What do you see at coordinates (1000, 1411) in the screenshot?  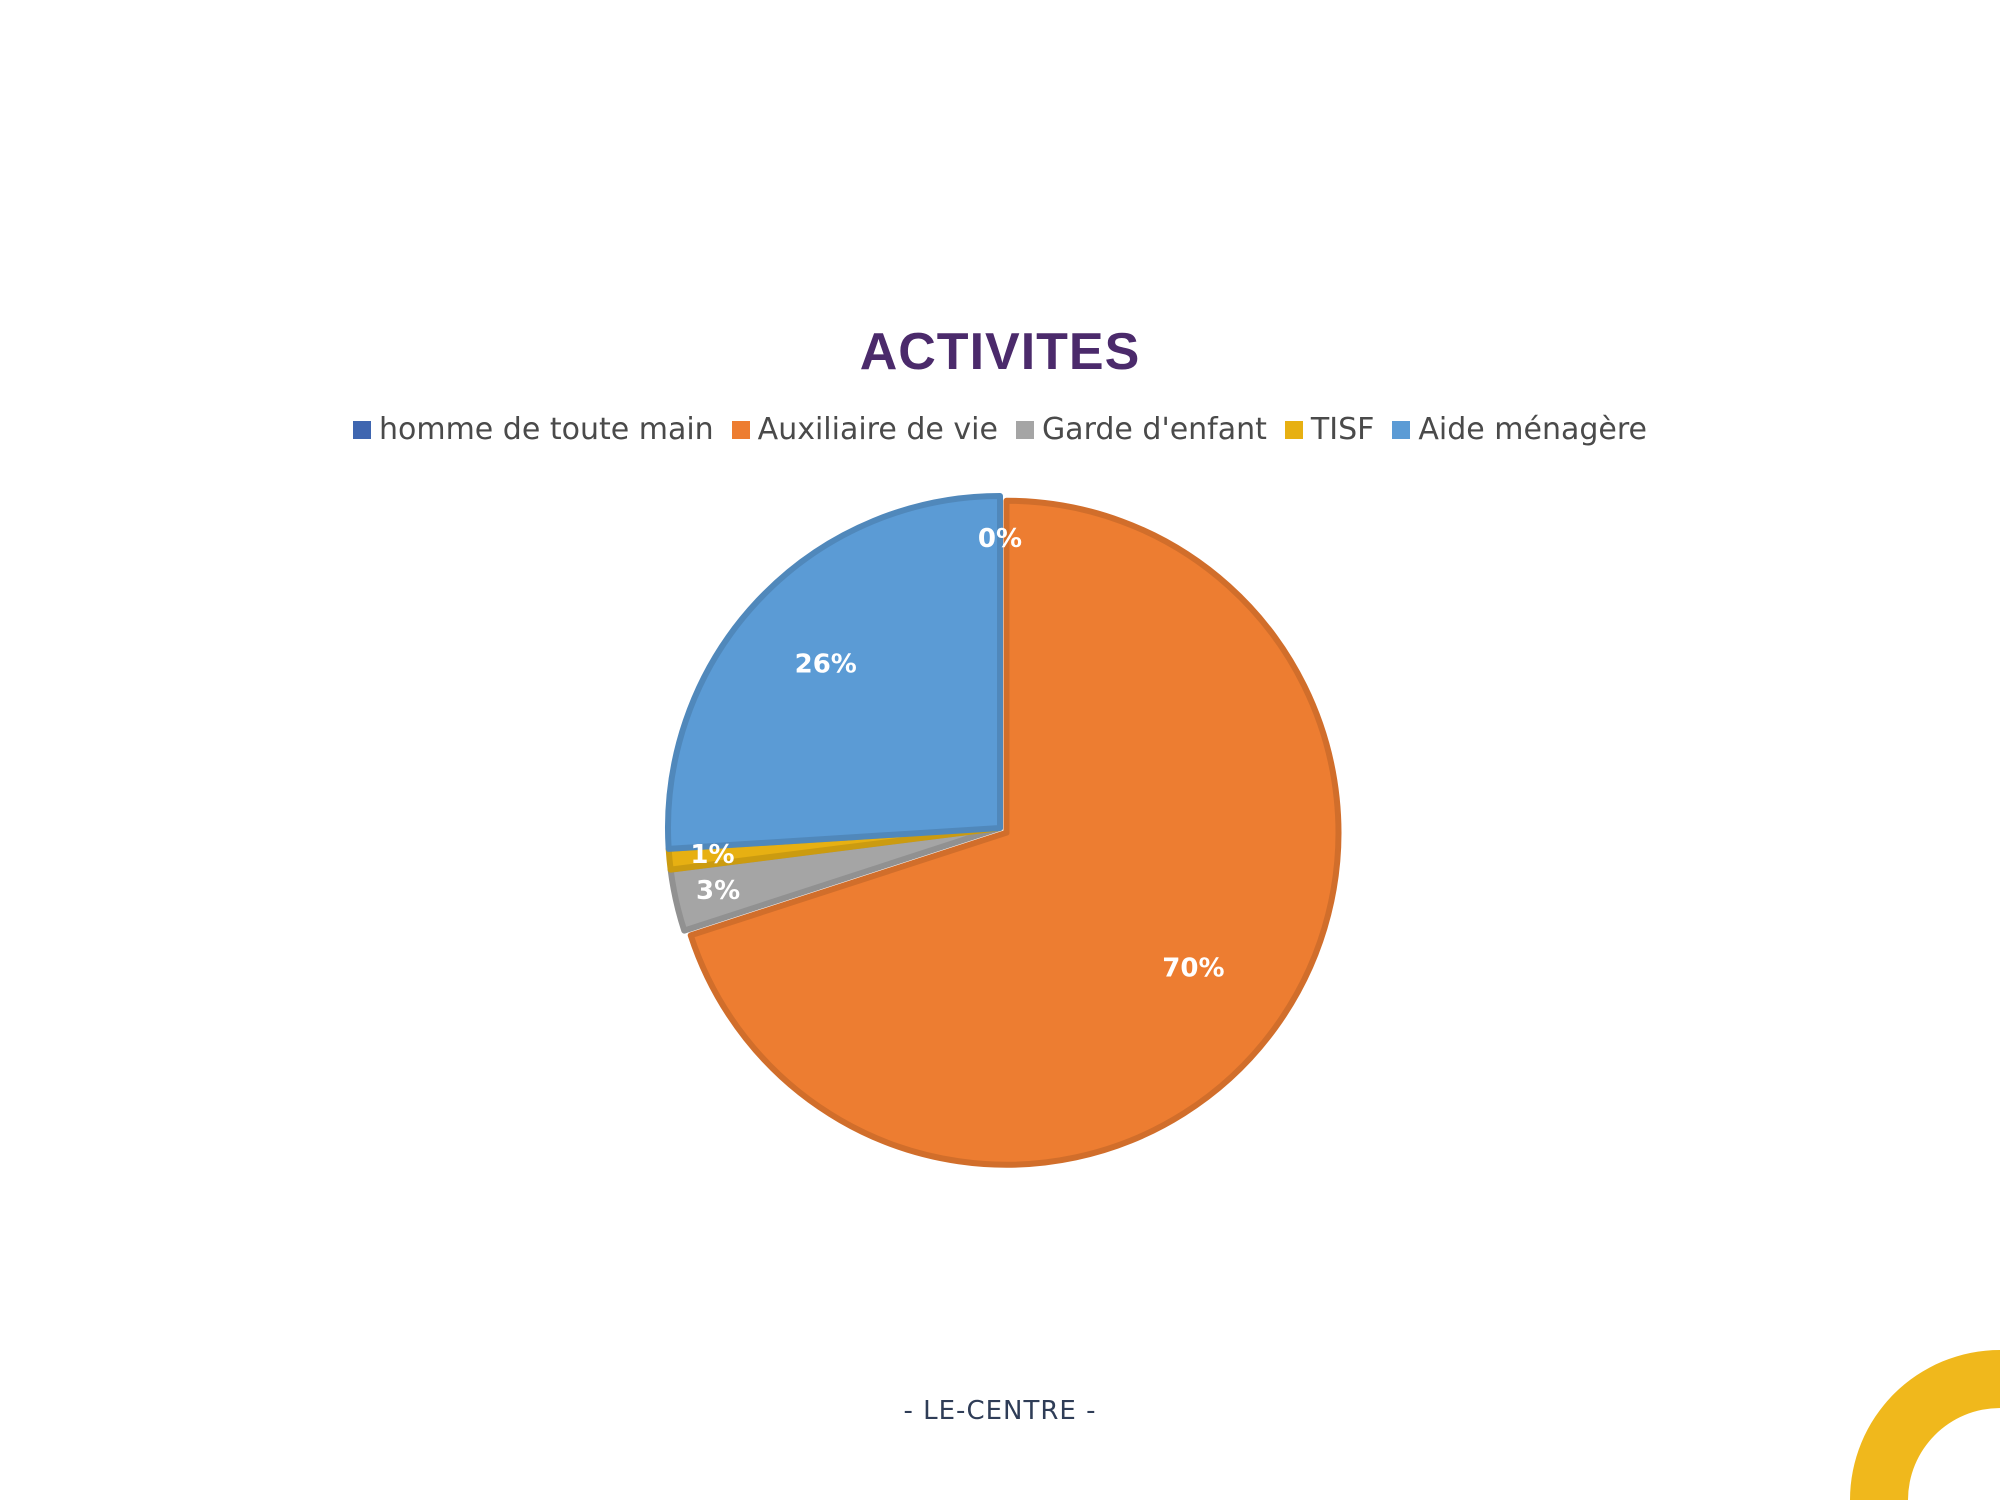 I see `footer-text: - LE-CENTRE -` at bounding box center [1000, 1411].